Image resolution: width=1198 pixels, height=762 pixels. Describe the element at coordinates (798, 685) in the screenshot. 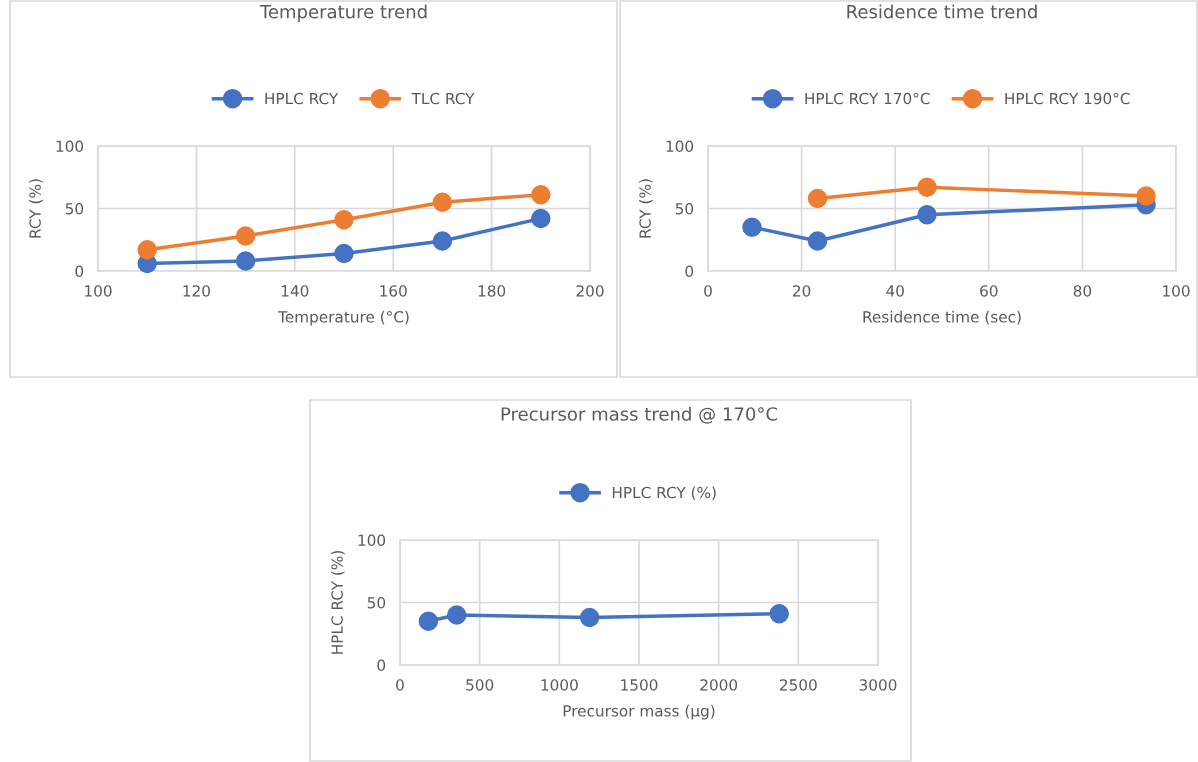

I see `x-tick-label: 2500` at that location.